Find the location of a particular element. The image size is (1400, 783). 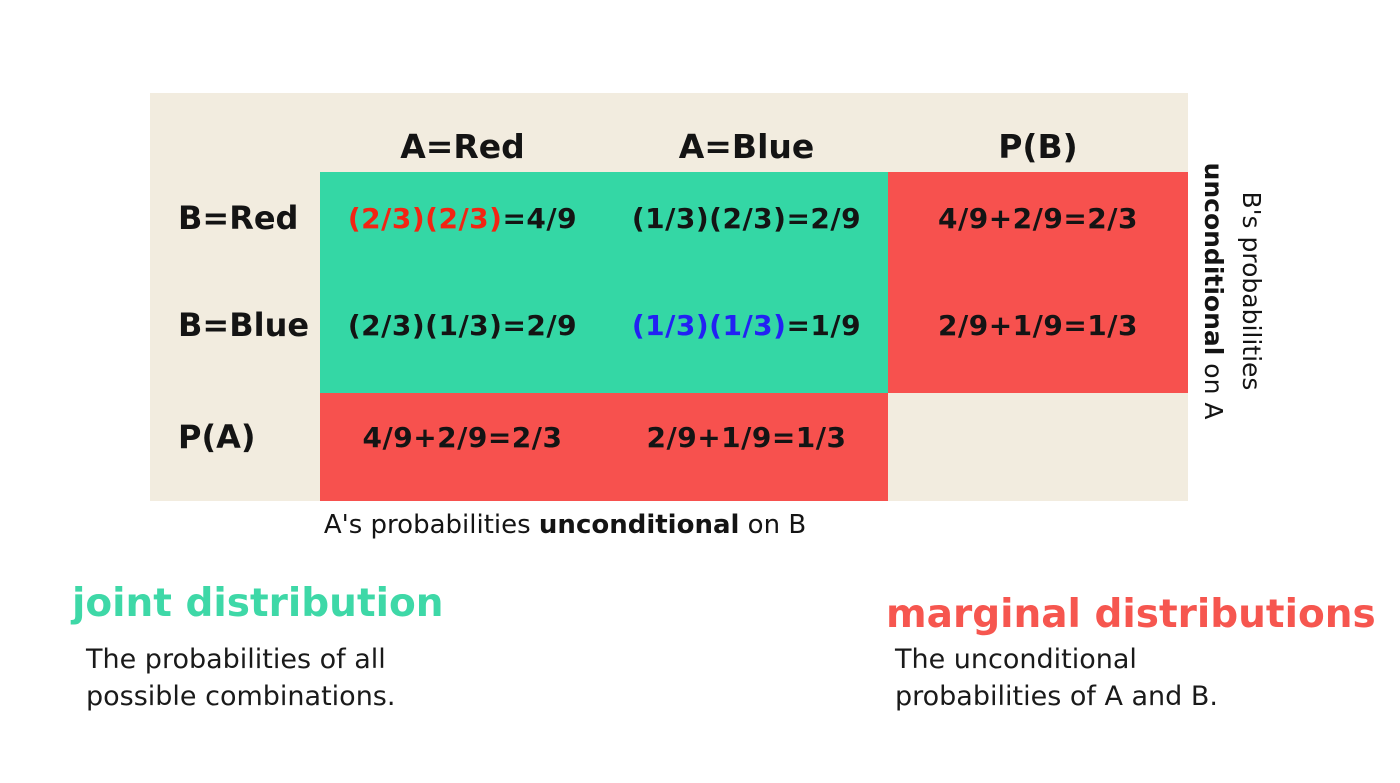

joint-distribution-title: joint distribution is located at coordinates (258, 603).